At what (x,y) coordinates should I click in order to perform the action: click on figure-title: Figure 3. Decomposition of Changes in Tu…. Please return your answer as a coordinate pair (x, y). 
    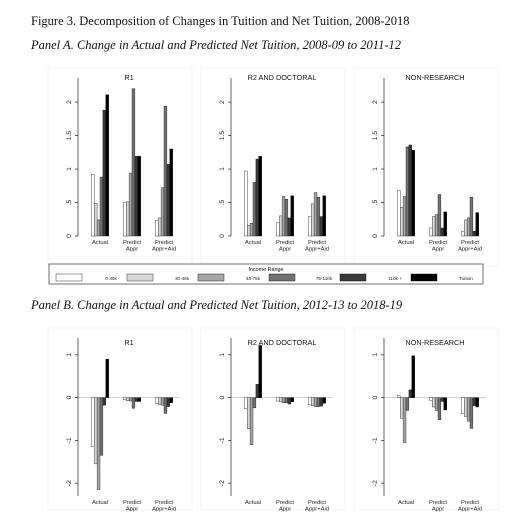
    Looking at the image, I should click on (220, 21).